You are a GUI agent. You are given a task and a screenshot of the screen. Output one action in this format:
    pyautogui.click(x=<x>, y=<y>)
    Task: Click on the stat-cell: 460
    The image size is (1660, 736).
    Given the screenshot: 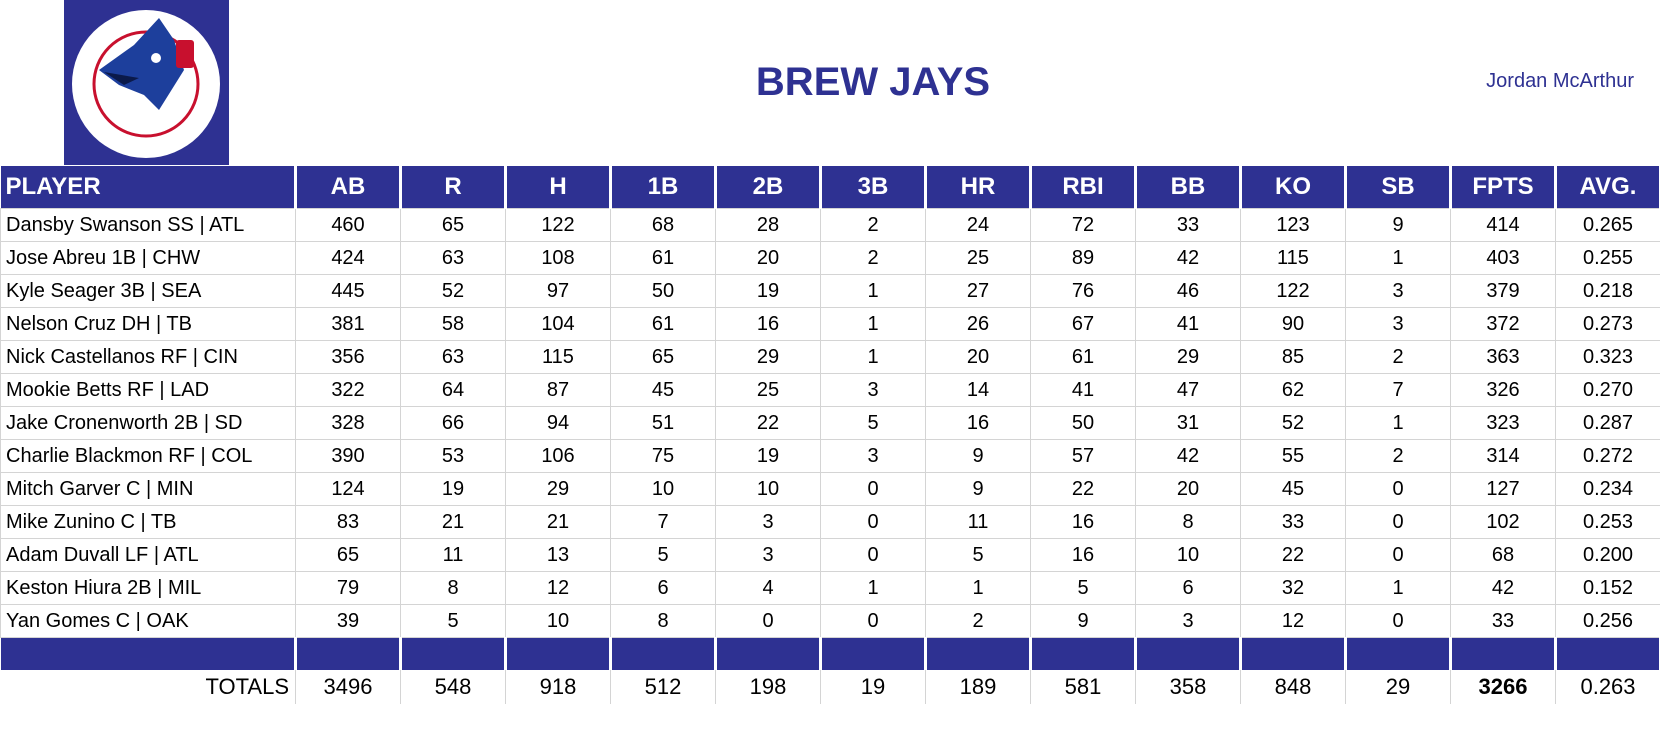 What is the action you would take?
    pyautogui.click(x=348, y=225)
    